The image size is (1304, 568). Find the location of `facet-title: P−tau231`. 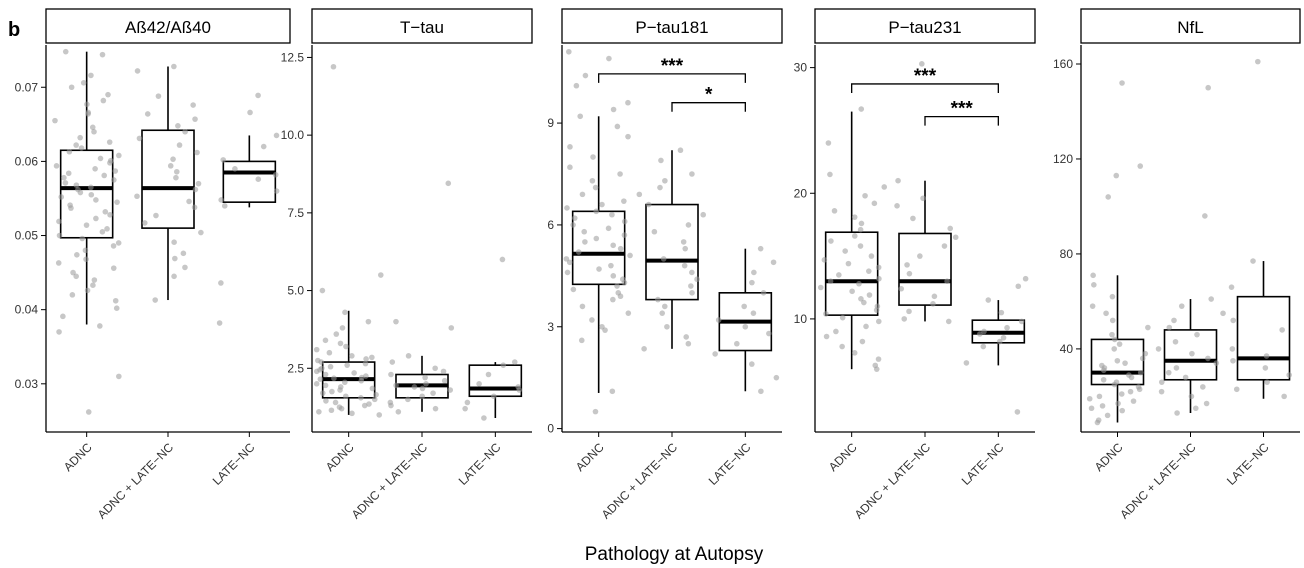

facet-title: P−tau231 is located at coordinates (924, 27).